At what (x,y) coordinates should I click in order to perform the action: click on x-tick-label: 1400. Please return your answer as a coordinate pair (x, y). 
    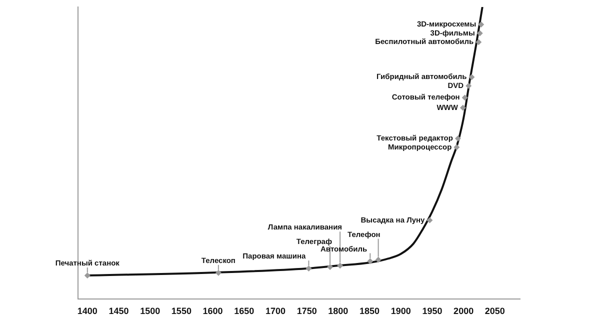
    Looking at the image, I should click on (87, 311).